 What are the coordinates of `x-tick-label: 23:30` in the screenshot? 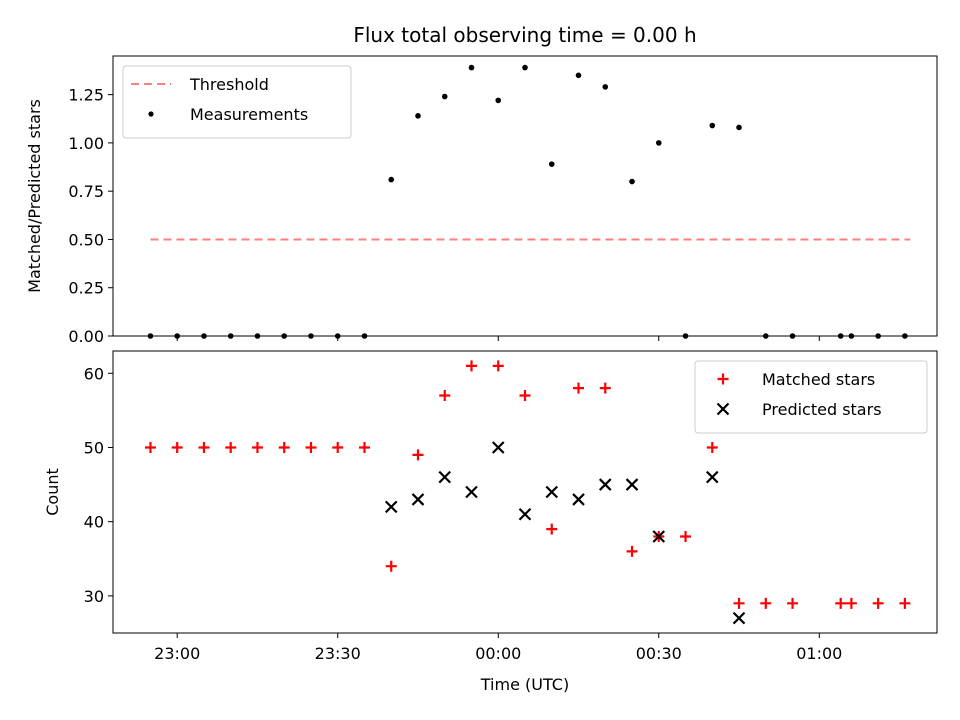 It's located at (338, 653).